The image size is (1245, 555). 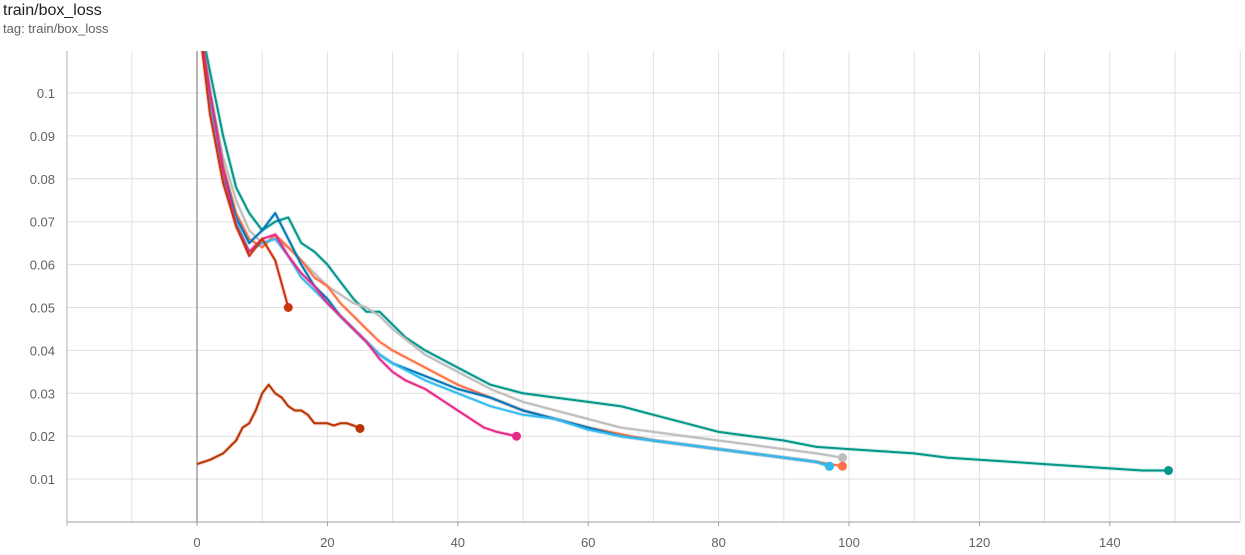 I want to click on series-line-shadow, so click(x=245, y=180).